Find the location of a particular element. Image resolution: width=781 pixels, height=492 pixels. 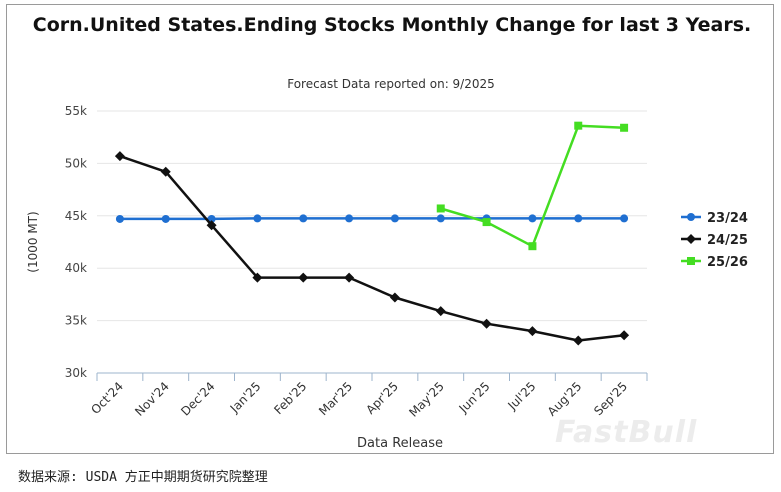

legend-label: 23/24 is located at coordinates (727, 218).